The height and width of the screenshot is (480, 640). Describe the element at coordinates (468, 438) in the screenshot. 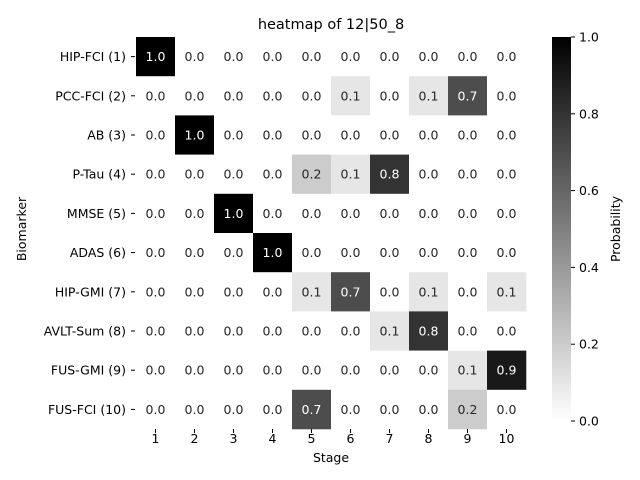

I see `x-tick-label: 9` at that location.